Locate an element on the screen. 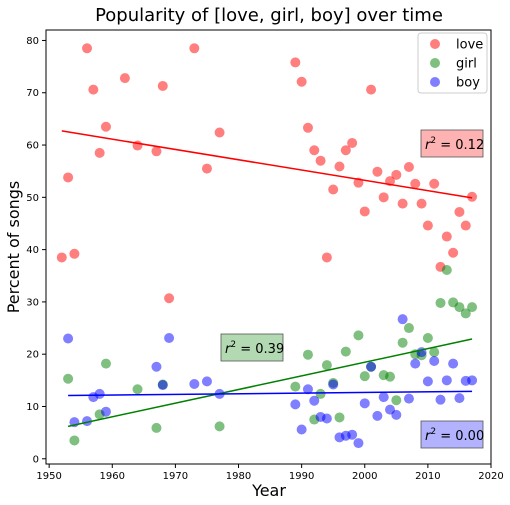  x-tick-label: 2020 is located at coordinates (490, 476).